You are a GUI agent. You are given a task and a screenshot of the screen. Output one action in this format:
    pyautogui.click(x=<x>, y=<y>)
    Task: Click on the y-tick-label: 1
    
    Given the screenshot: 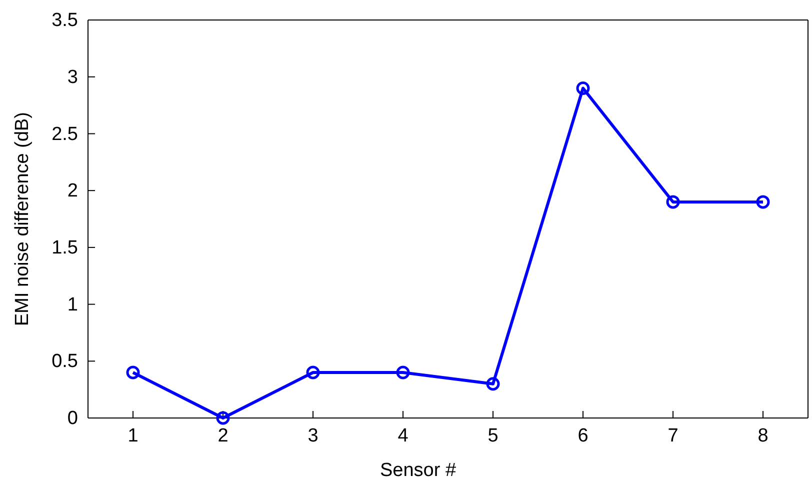 What is the action you would take?
    pyautogui.click(x=72, y=305)
    